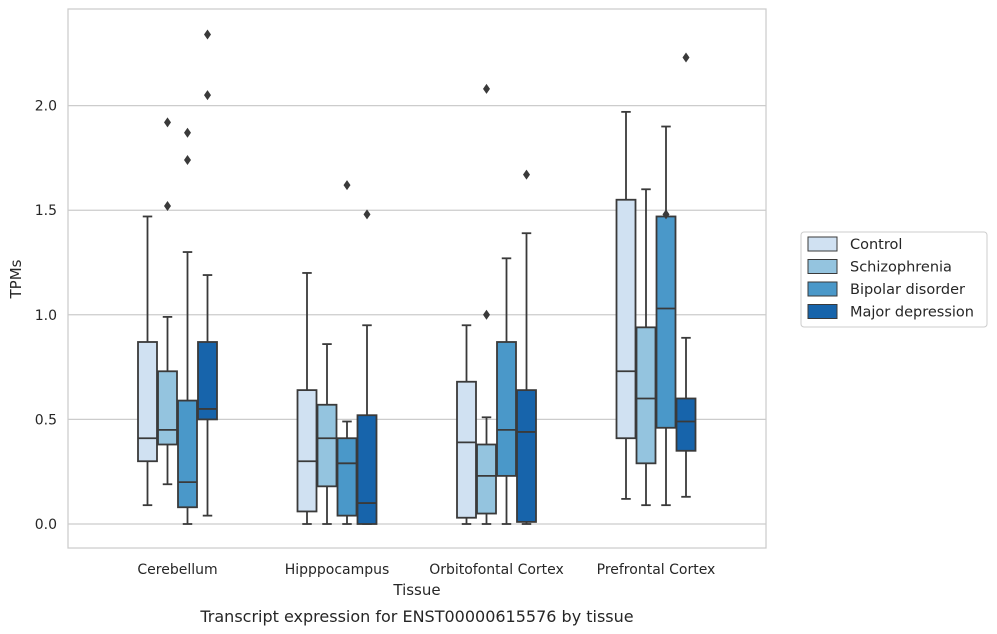 The width and height of the screenshot is (997, 634). What do you see at coordinates (496, 570) in the screenshot?
I see `x-tick-label: Orbitofontal Cortex` at bounding box center [496, 570].